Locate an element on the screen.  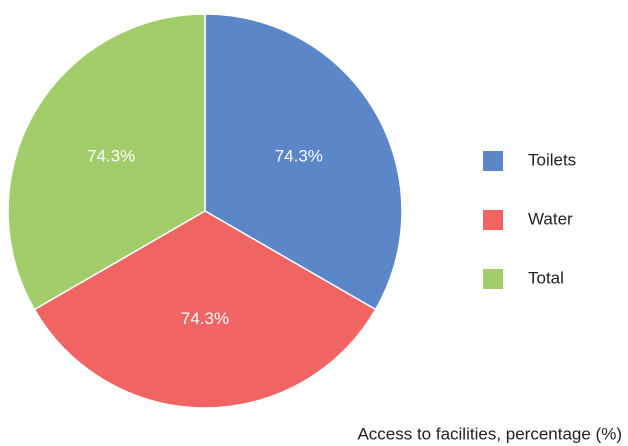
legend-label: Toilets is located at coordinates (552, 159).